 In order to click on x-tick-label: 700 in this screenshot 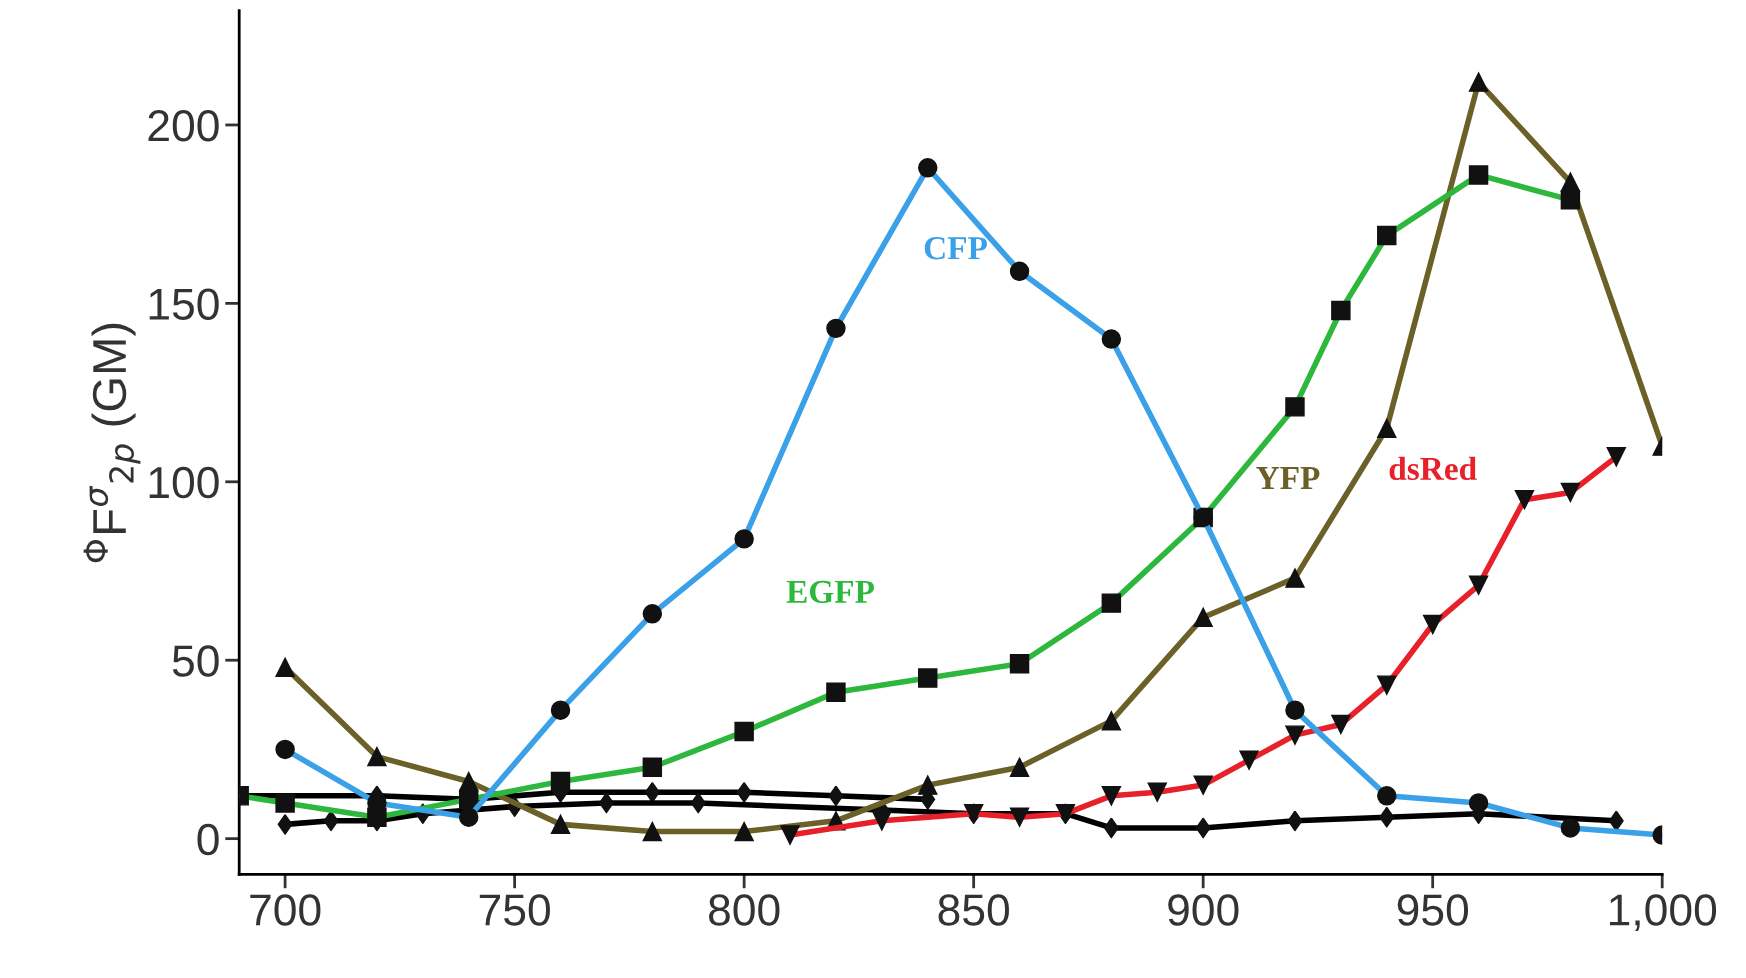, I will do `click(285, 910)`.